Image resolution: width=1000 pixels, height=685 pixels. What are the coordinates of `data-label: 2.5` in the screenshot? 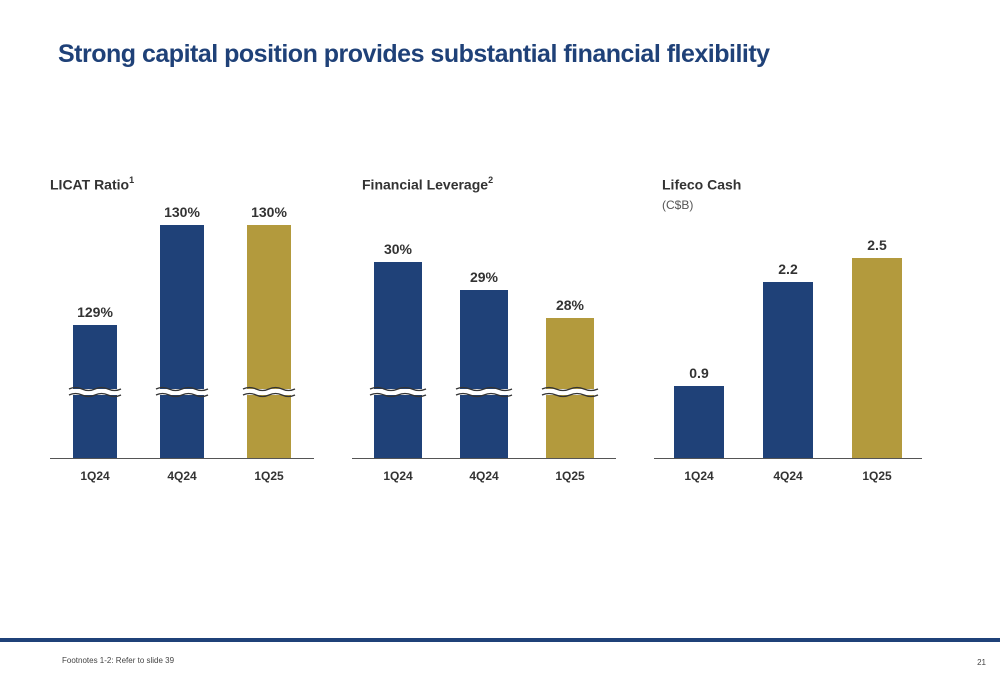 It's located at (877, 245).